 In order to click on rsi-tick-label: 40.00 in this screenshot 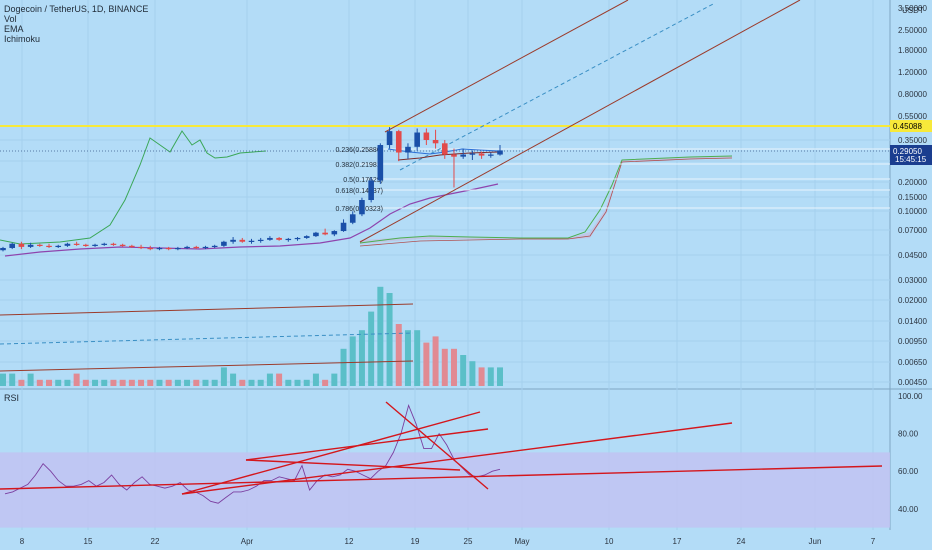, I will do `click(908, 509)`.